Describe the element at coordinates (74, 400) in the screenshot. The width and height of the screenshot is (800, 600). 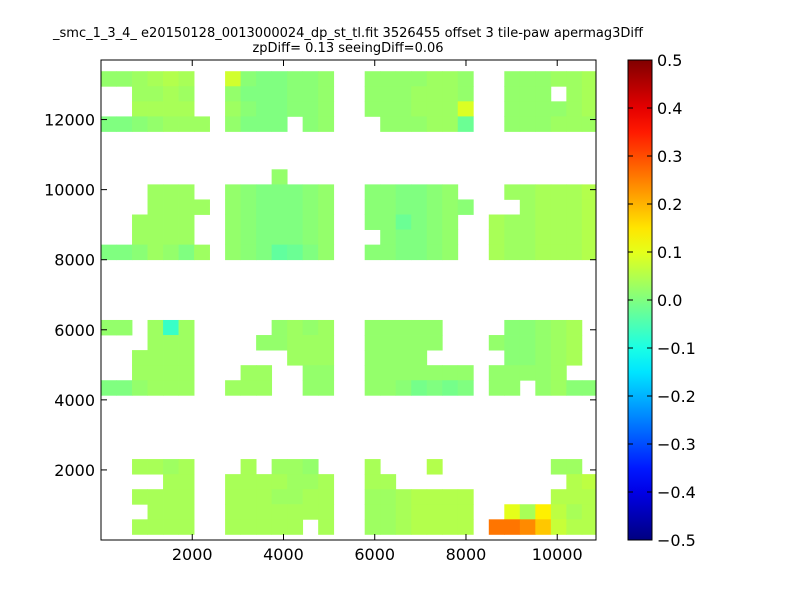
I see `y-tick-label: 4000` at that location.